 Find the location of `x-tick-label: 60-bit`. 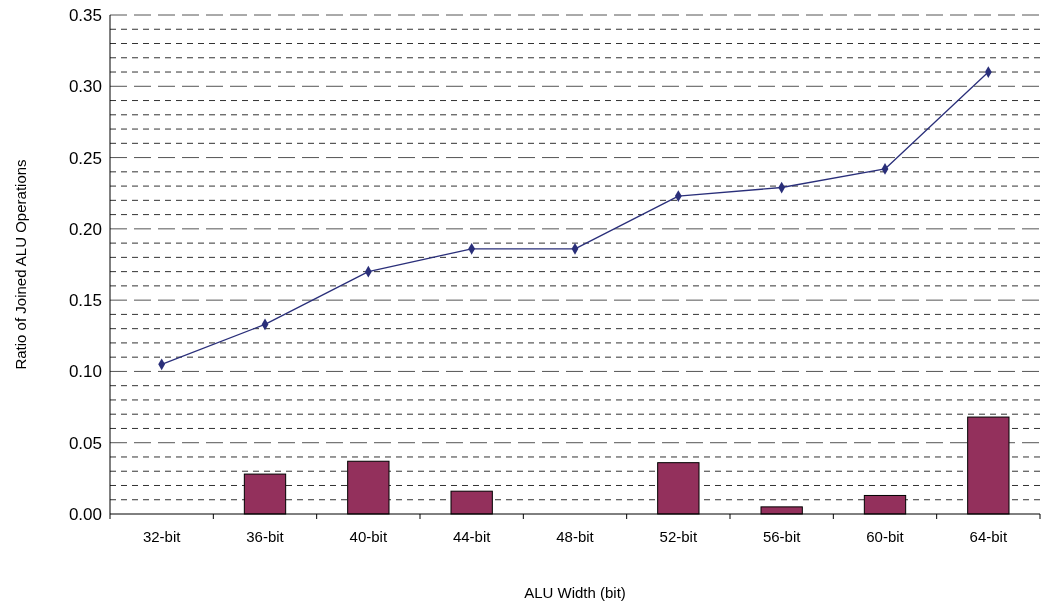

x-tick-label: 60-bit is located at coordinates (885, 536).